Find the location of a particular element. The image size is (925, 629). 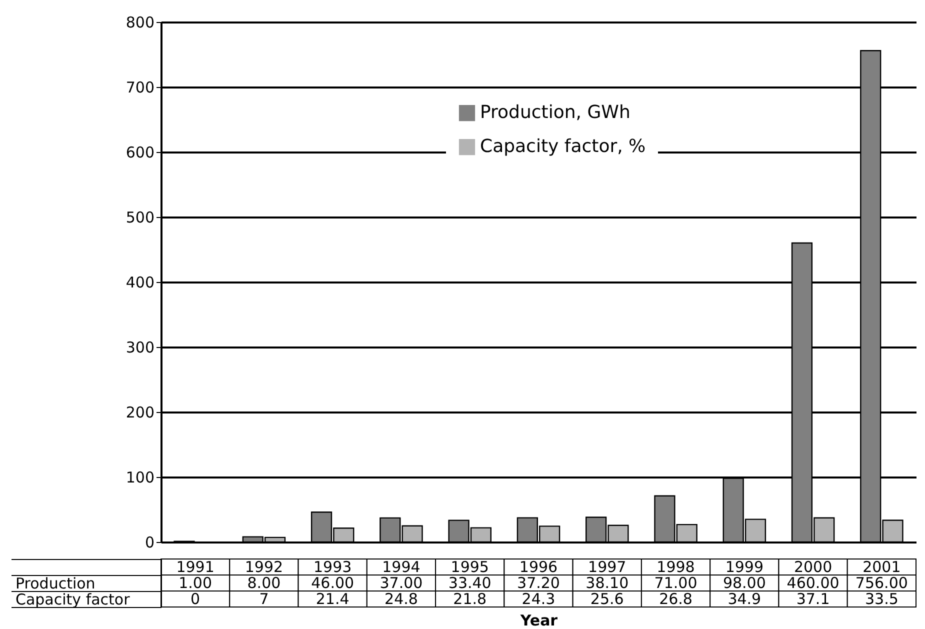

data-label: 71.00 is located at coordinates (676, 583).